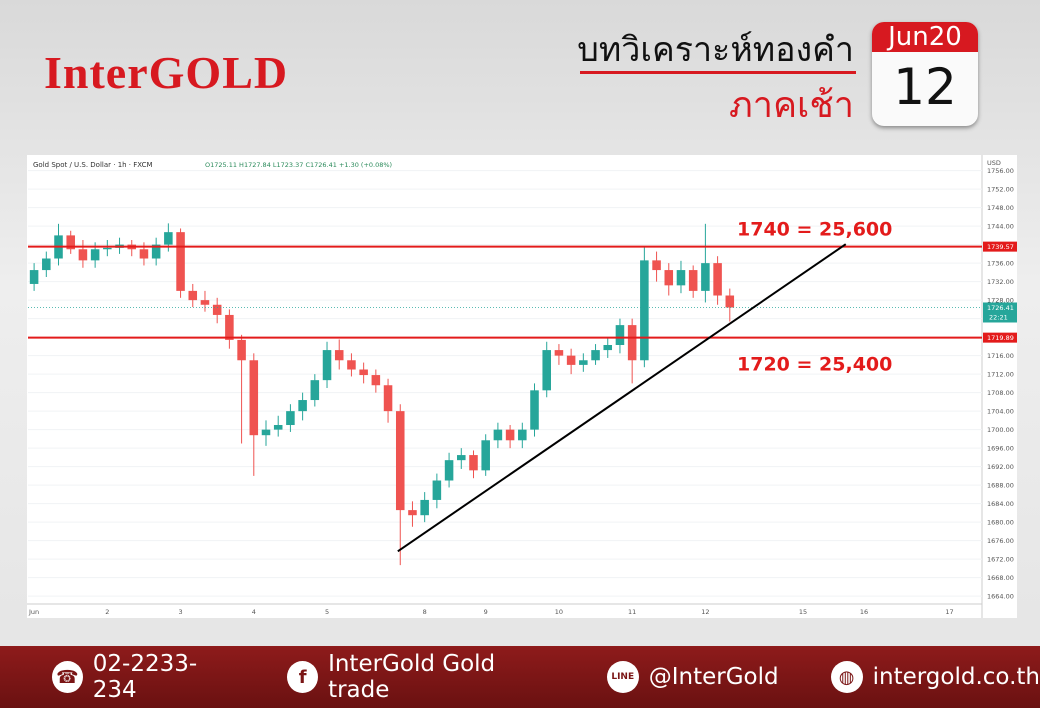 This screenshot has width=1040, height=708. I want to click on y-tick-label: 1756.00, so click(1000, 171).